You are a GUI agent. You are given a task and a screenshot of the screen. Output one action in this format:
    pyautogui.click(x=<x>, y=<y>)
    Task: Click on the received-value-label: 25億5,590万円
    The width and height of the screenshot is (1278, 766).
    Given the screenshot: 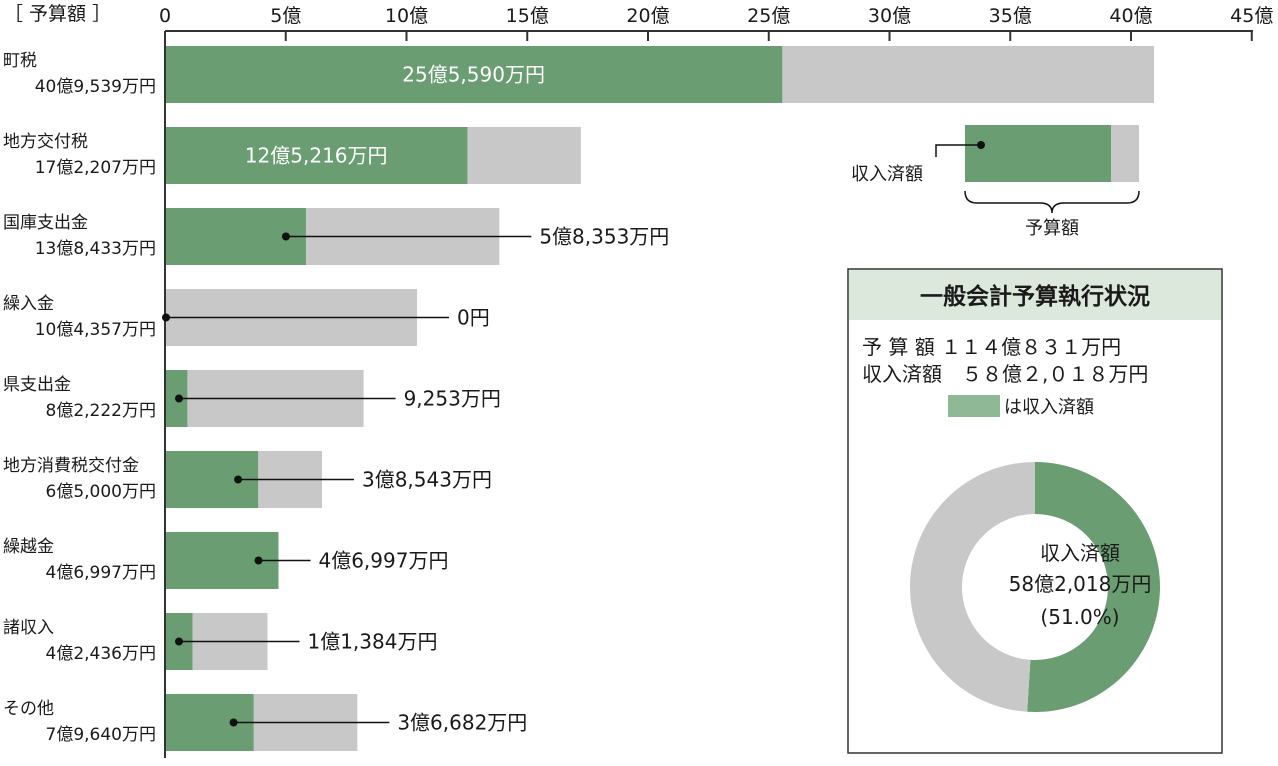 What is the action you would take?
    pyautogui.click(x=473, y=75)
    